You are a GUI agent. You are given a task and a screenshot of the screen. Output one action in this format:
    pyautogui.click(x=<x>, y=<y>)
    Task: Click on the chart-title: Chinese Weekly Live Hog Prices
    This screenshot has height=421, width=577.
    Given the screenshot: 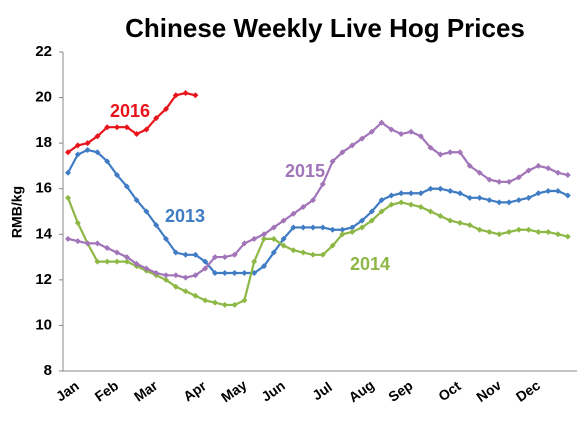 What is the action you would take?
    pyautogui.click(x=325, y=28)
    